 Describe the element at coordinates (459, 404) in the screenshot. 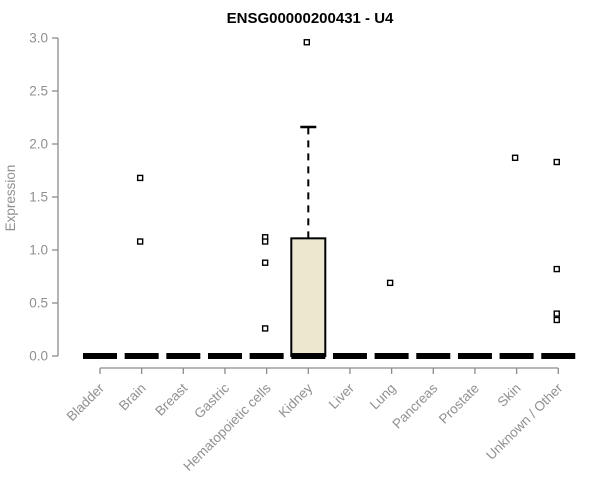

I see `x-tick-label-prostate: Prostate` at that location.